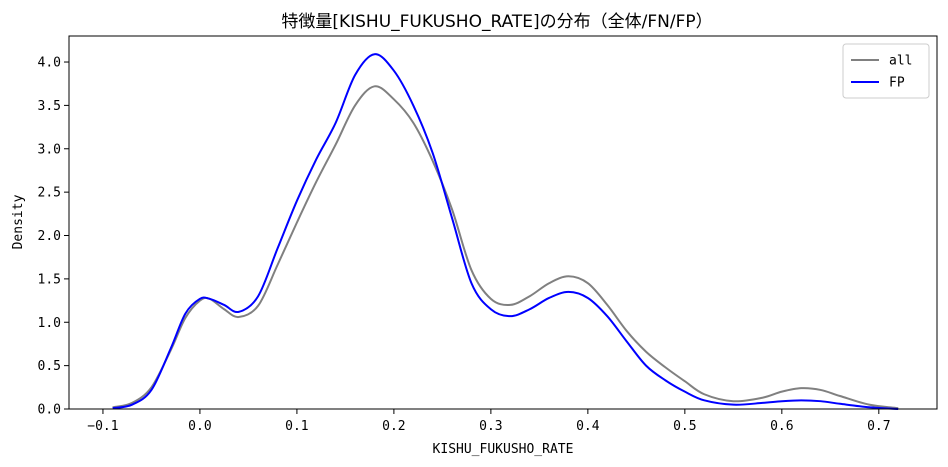 The width and height of the screenshot is (948, 467). I want to click on y-tick-label: 0.0, so click(49, 410).